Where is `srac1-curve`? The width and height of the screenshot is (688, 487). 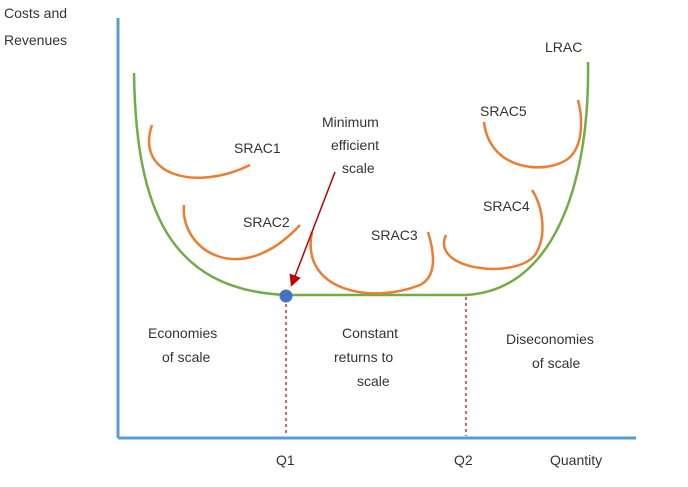
srac1-curve is located at coordinates (199, 151).